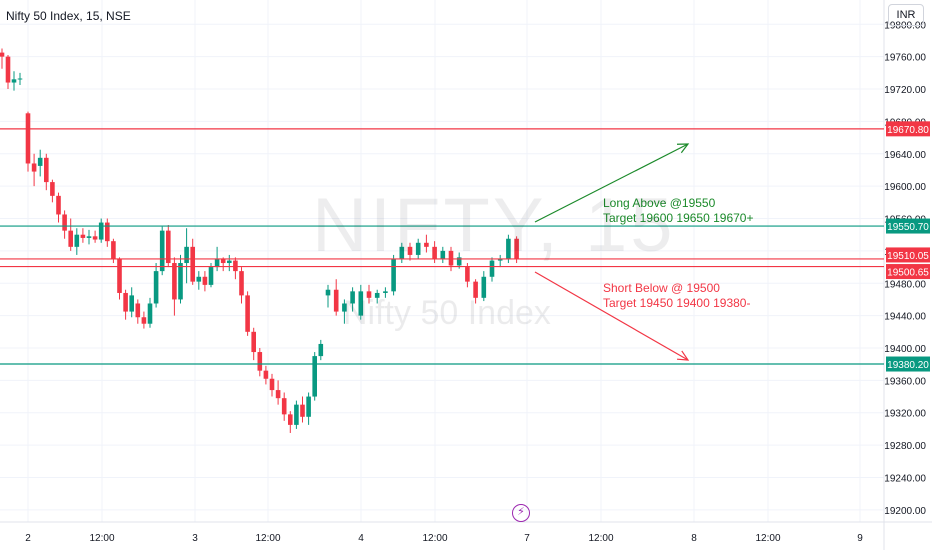  I want to click on y-tick-label: 19720.00, so click(905, 90).